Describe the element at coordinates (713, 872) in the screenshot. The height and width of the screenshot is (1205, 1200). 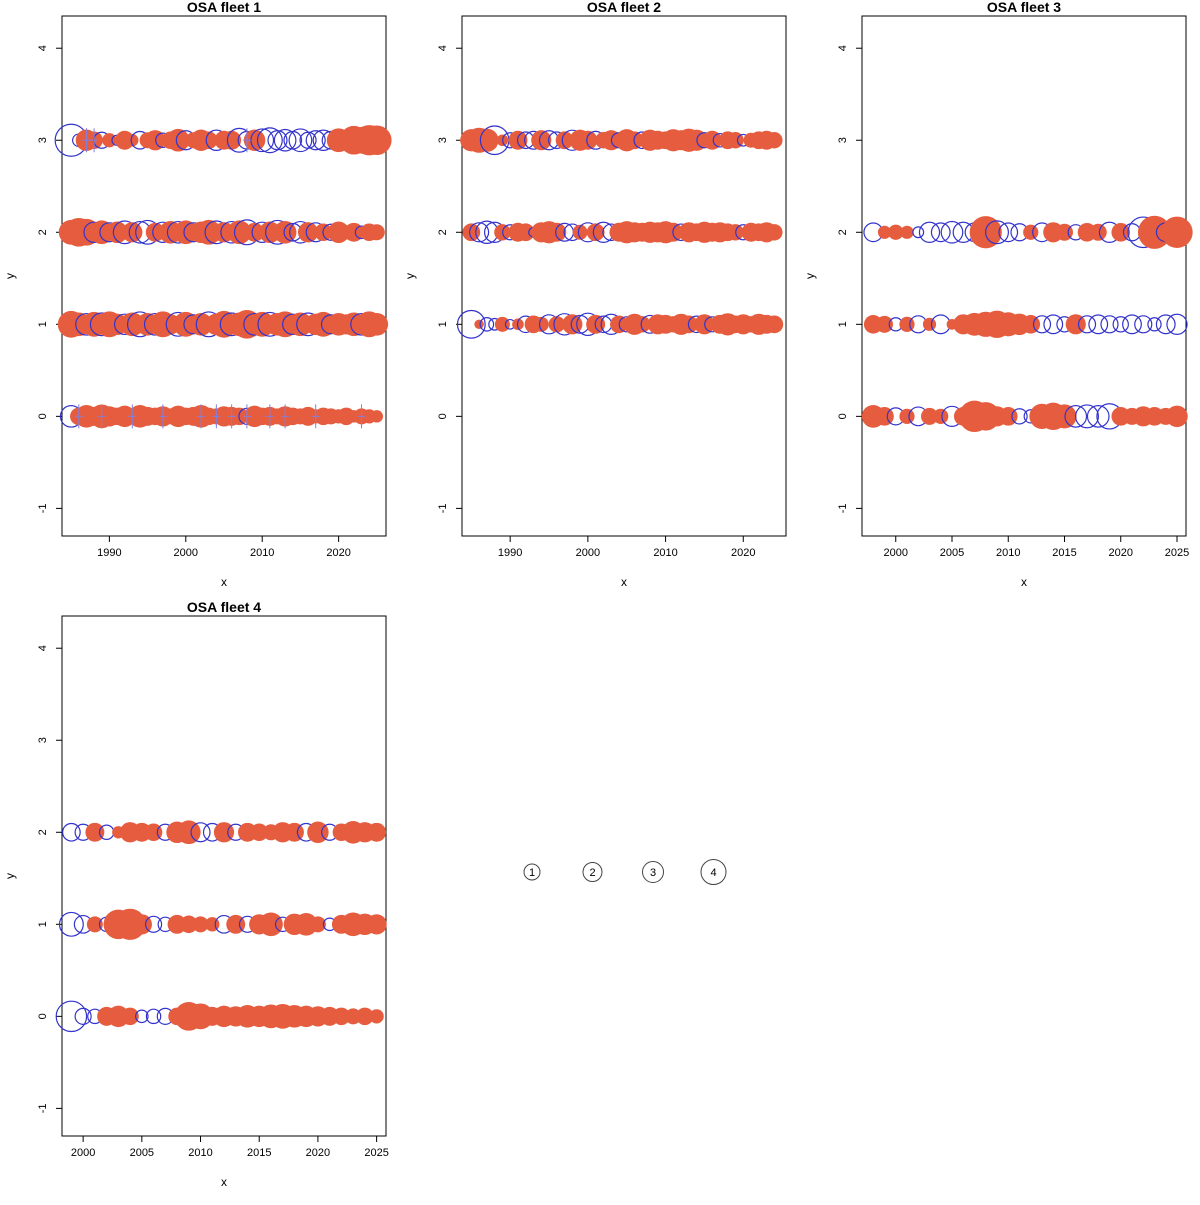
I see `legend-circle` at that location.